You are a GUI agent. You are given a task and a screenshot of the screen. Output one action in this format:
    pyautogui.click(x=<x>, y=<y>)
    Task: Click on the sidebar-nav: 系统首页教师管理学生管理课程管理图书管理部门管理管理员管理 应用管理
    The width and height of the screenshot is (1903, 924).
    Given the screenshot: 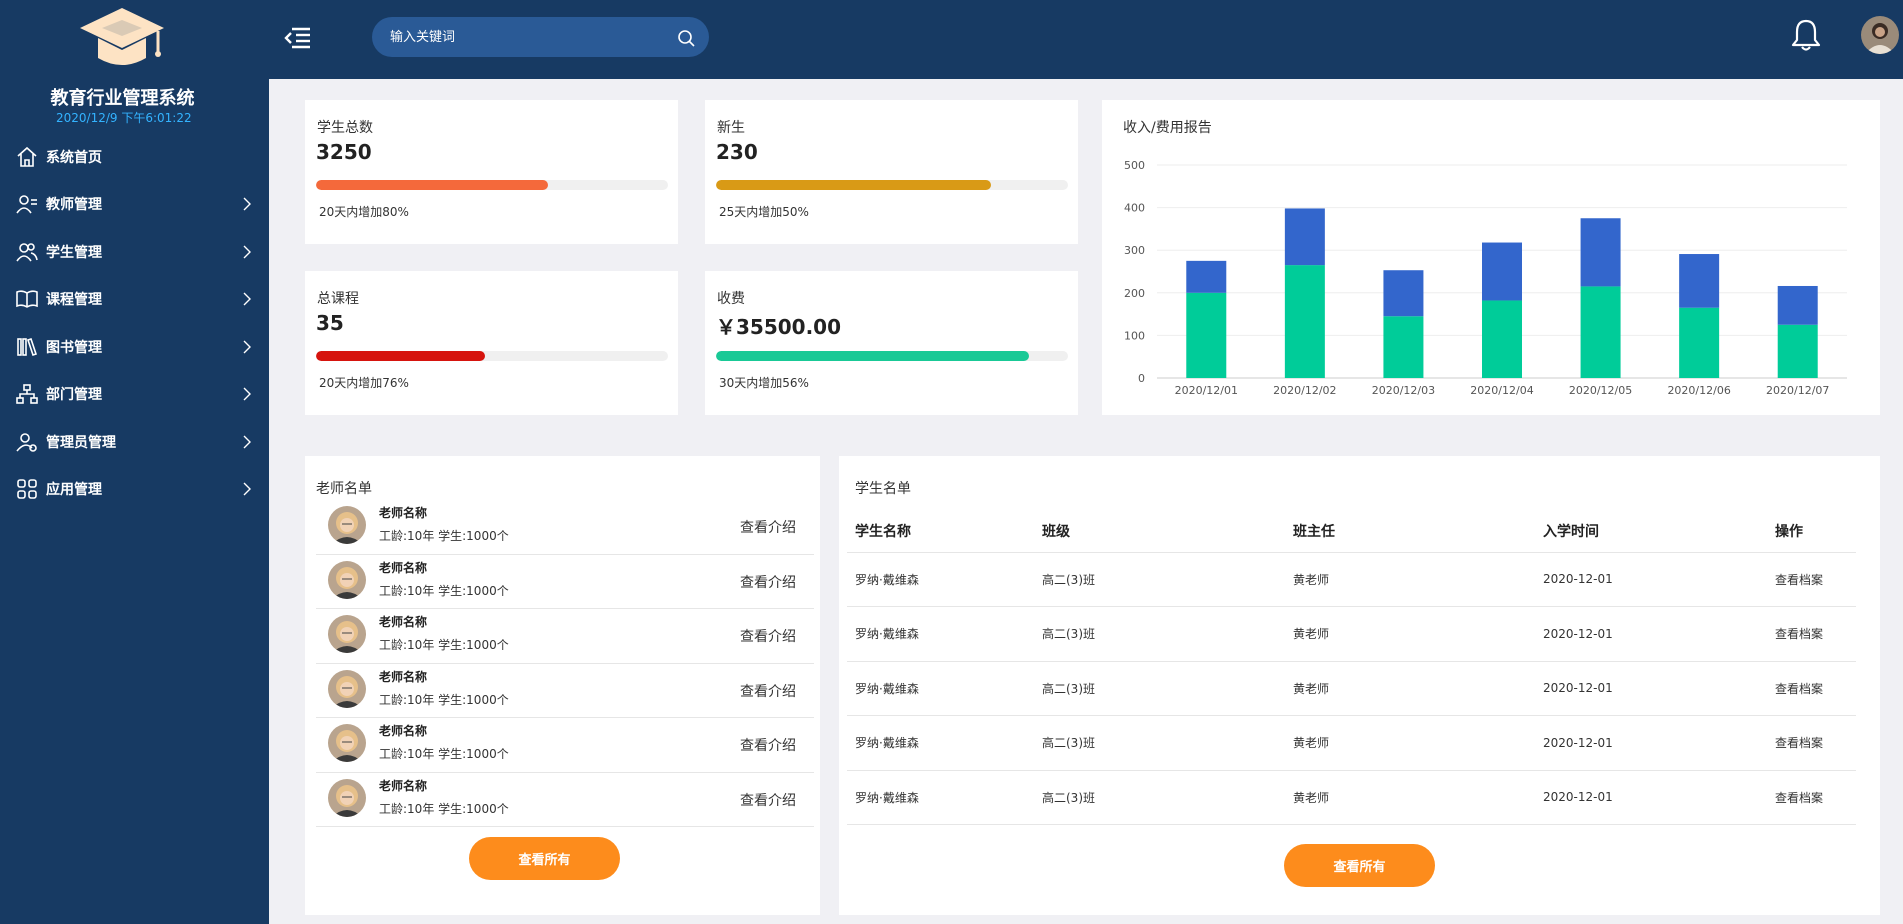 What is the action you would take?
    pyautogui.click(x=134, y=323)
    